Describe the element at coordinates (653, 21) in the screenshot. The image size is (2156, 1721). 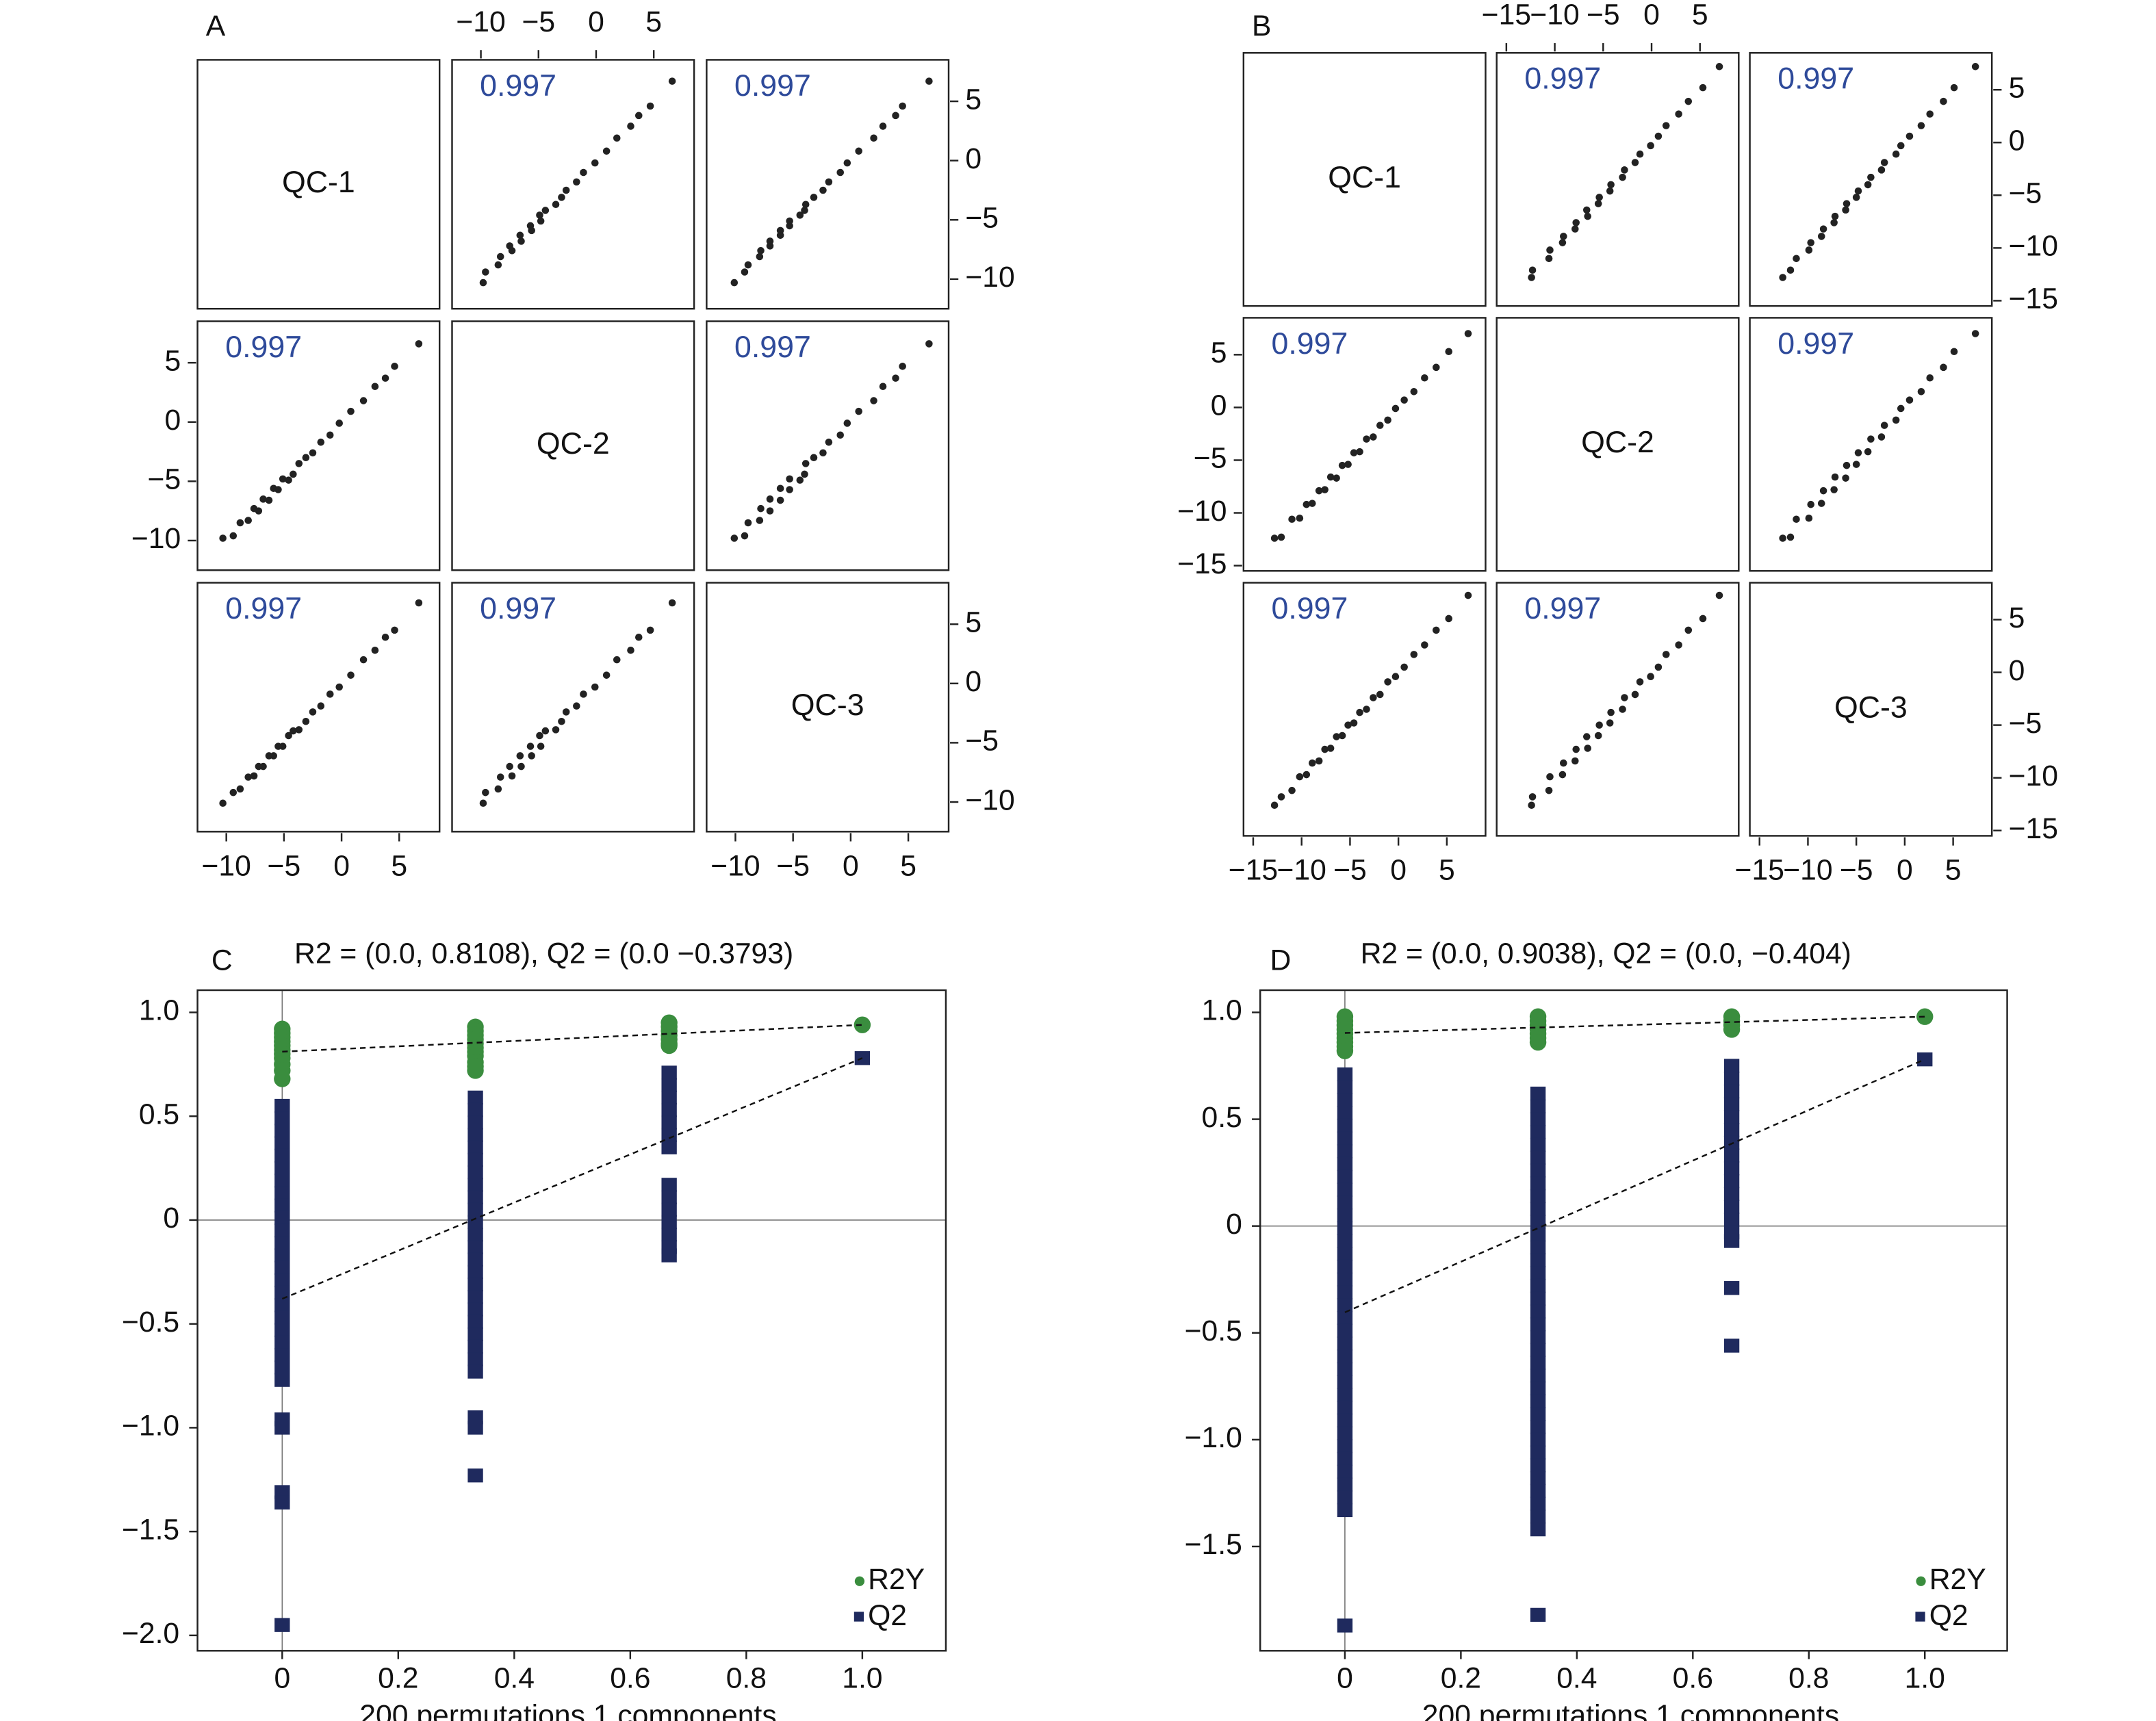
I see `x-tick-label: 5` at that location.